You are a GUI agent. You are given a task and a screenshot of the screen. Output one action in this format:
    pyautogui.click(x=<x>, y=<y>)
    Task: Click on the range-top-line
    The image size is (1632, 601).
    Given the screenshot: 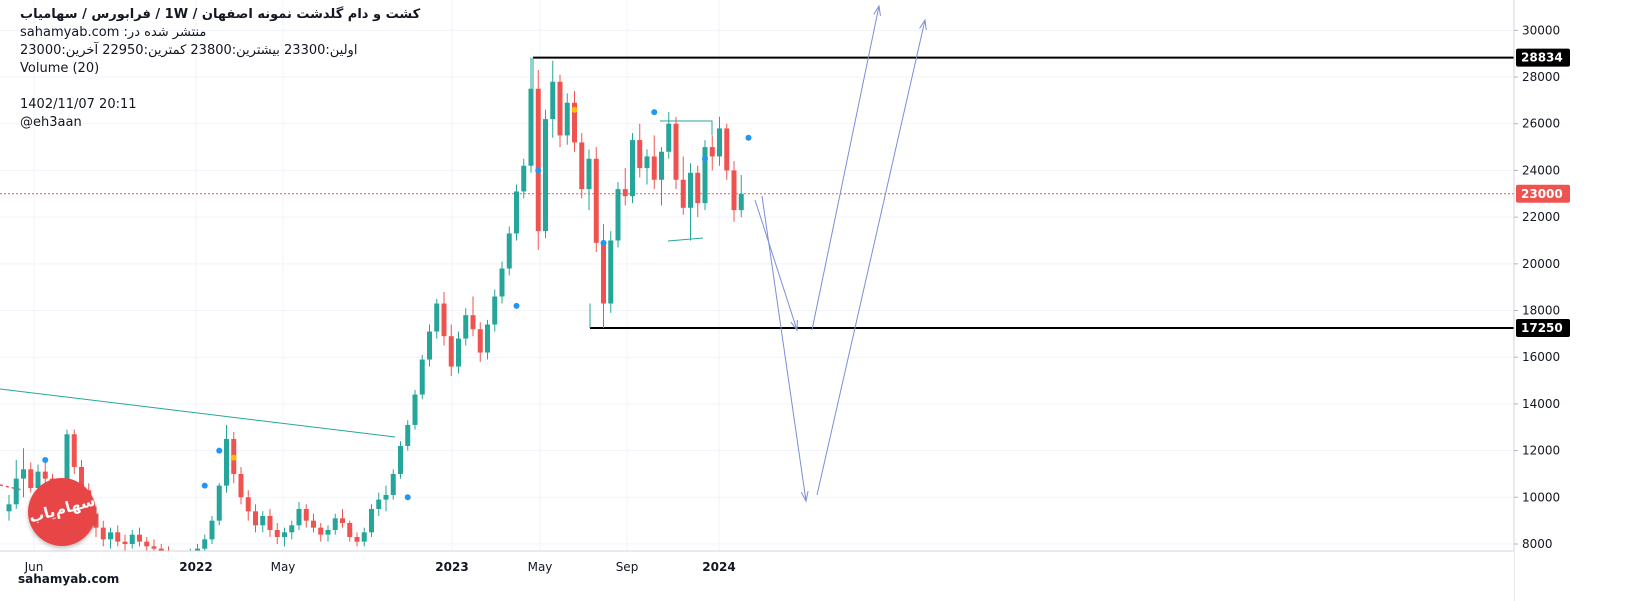 What is the action you would take?
    pyautogui.click(x=686, y=127)
    